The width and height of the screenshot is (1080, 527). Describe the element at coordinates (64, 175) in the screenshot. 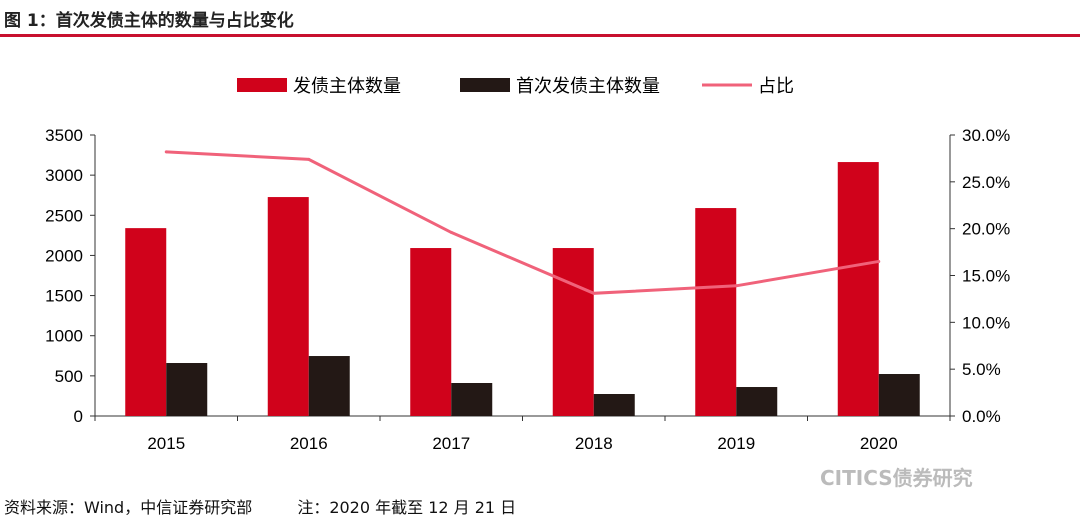

I see `left-tick-label: 3000` at that location.